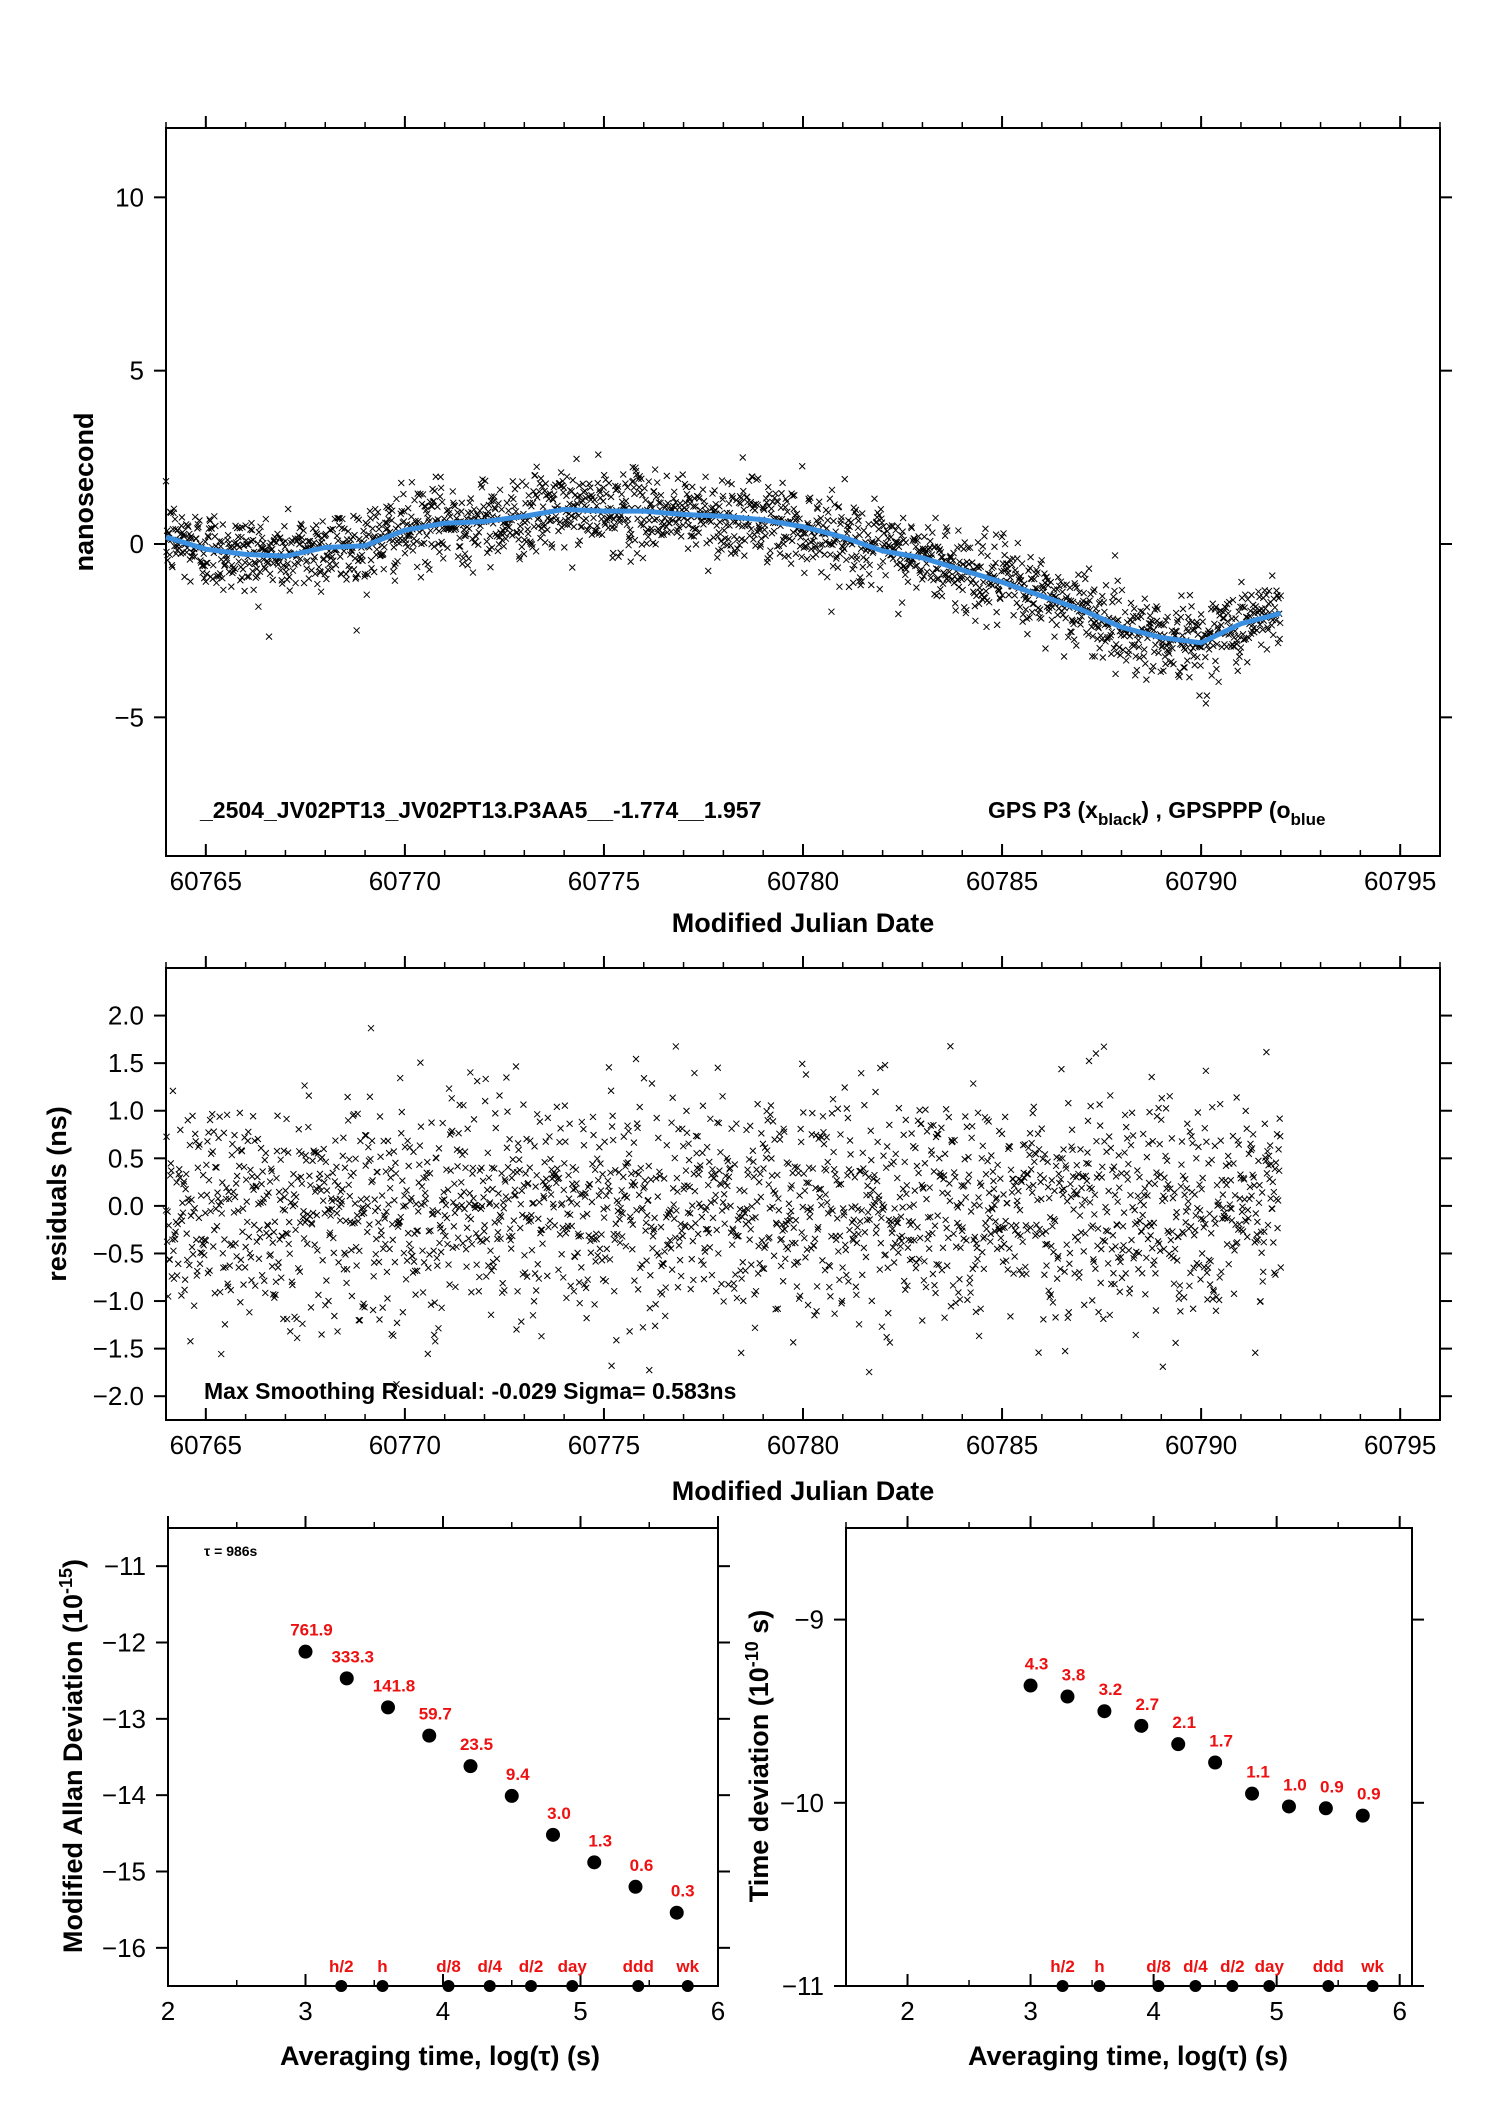  What do you see at coordinates (514, 1974) in the screenshot?
I see `allan-time-markers: h/2 h d/8 d/4 d/2 day ddd wk` at bounding box center [514, 1974].